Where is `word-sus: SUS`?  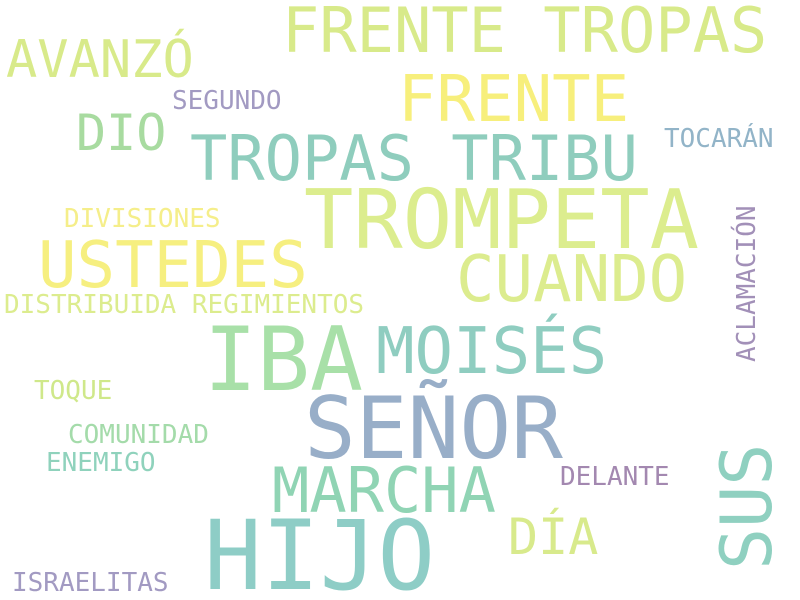 word-sus: SUS is located at coordinates (747, 506).